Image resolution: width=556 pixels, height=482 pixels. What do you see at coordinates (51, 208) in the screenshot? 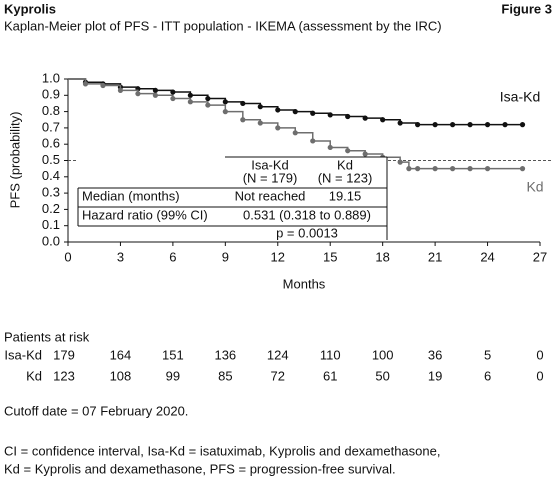
I see `y-tick-label: 0.2` at bounding box center [51, 208].